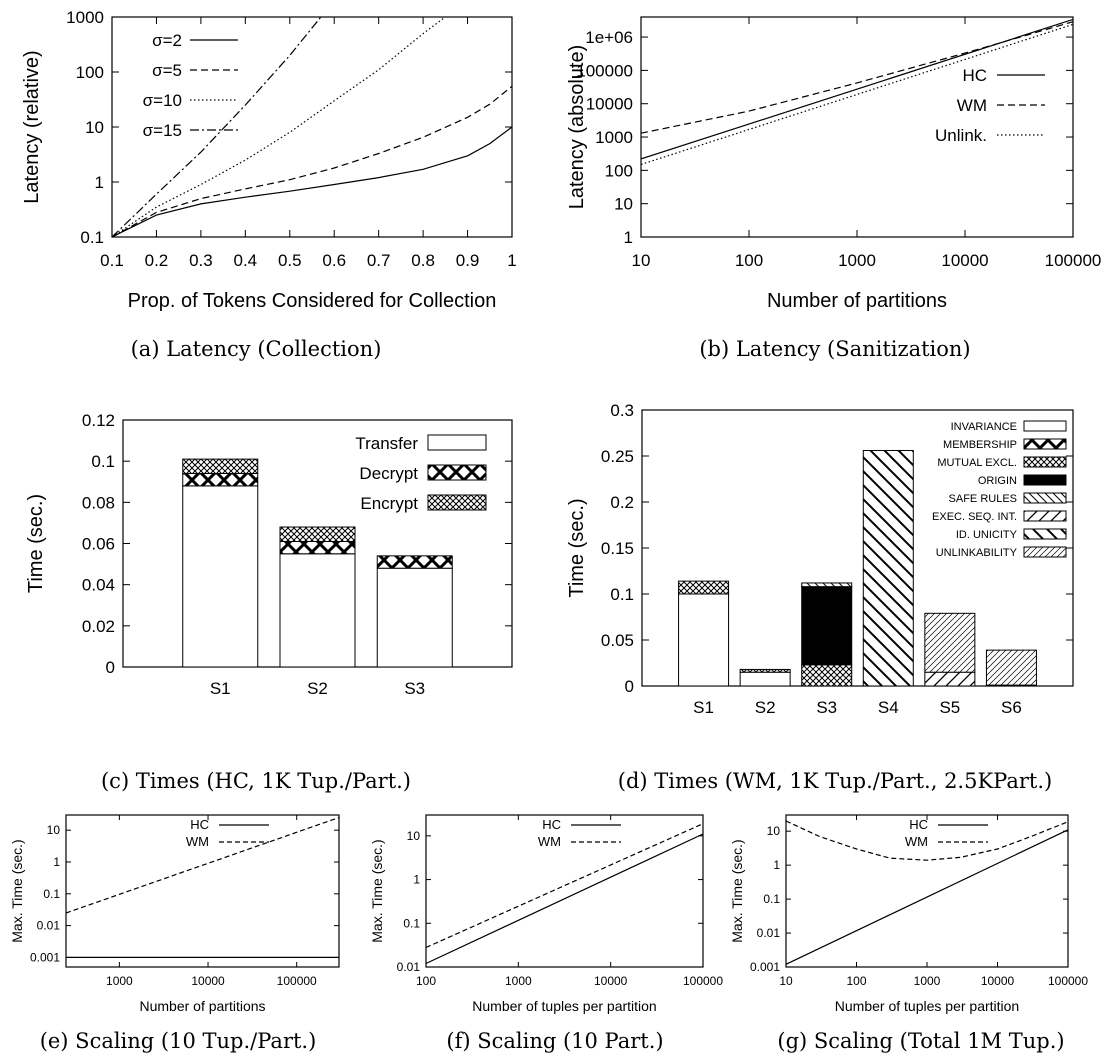 The image size is (1110, 1061). Describe the element at coordinates (826, 707) in the screenshot. I see `x-tick-label: S3` at that location.